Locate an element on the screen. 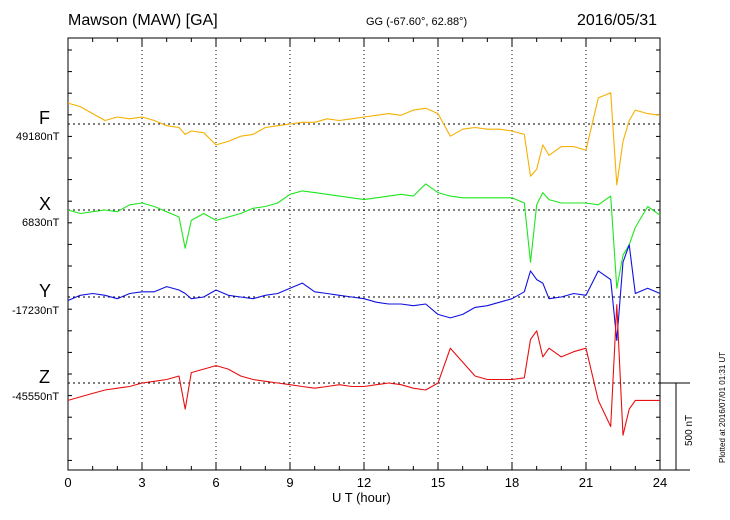 The height and width of the screenshot is (520, 730). series-line-f is located at coordinates (364, 139).